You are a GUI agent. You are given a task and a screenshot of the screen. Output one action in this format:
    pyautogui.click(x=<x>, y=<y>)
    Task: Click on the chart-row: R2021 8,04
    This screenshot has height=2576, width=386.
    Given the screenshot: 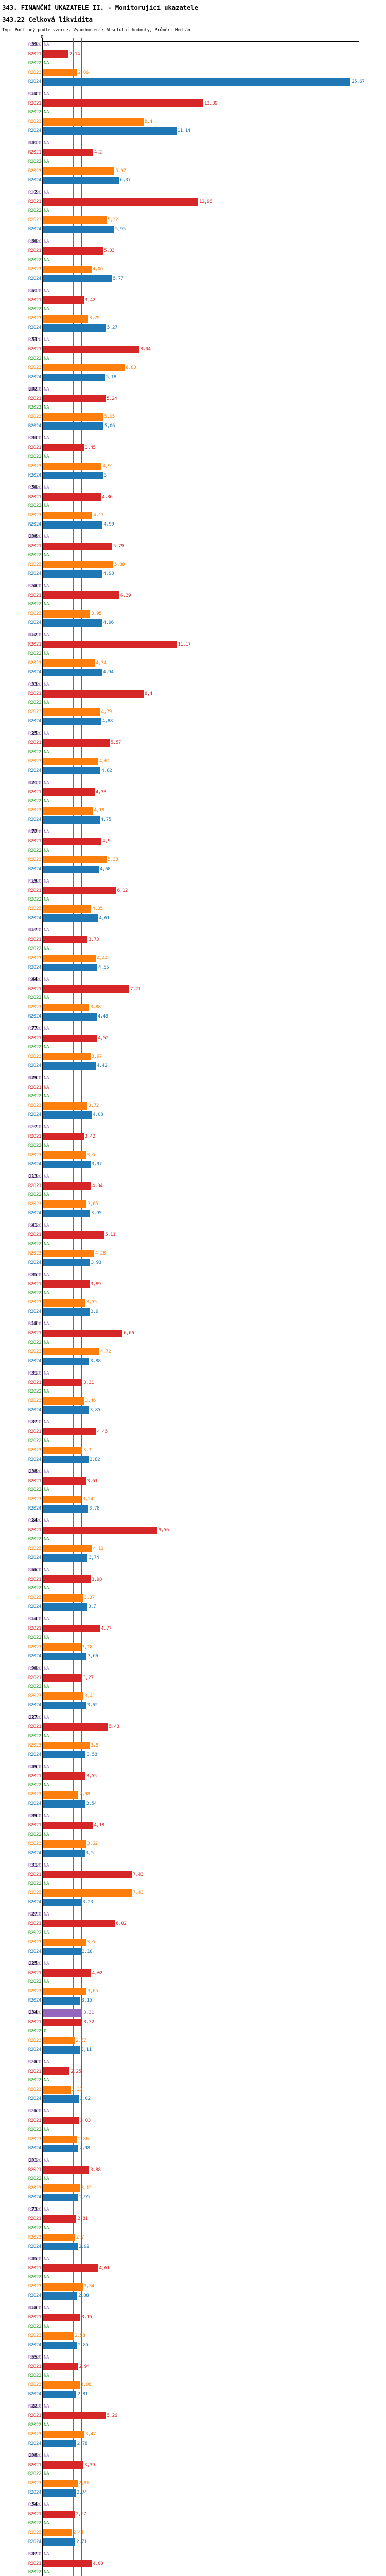 What is the action you would take?
    pyautogui.click(x=193, y=350)
    